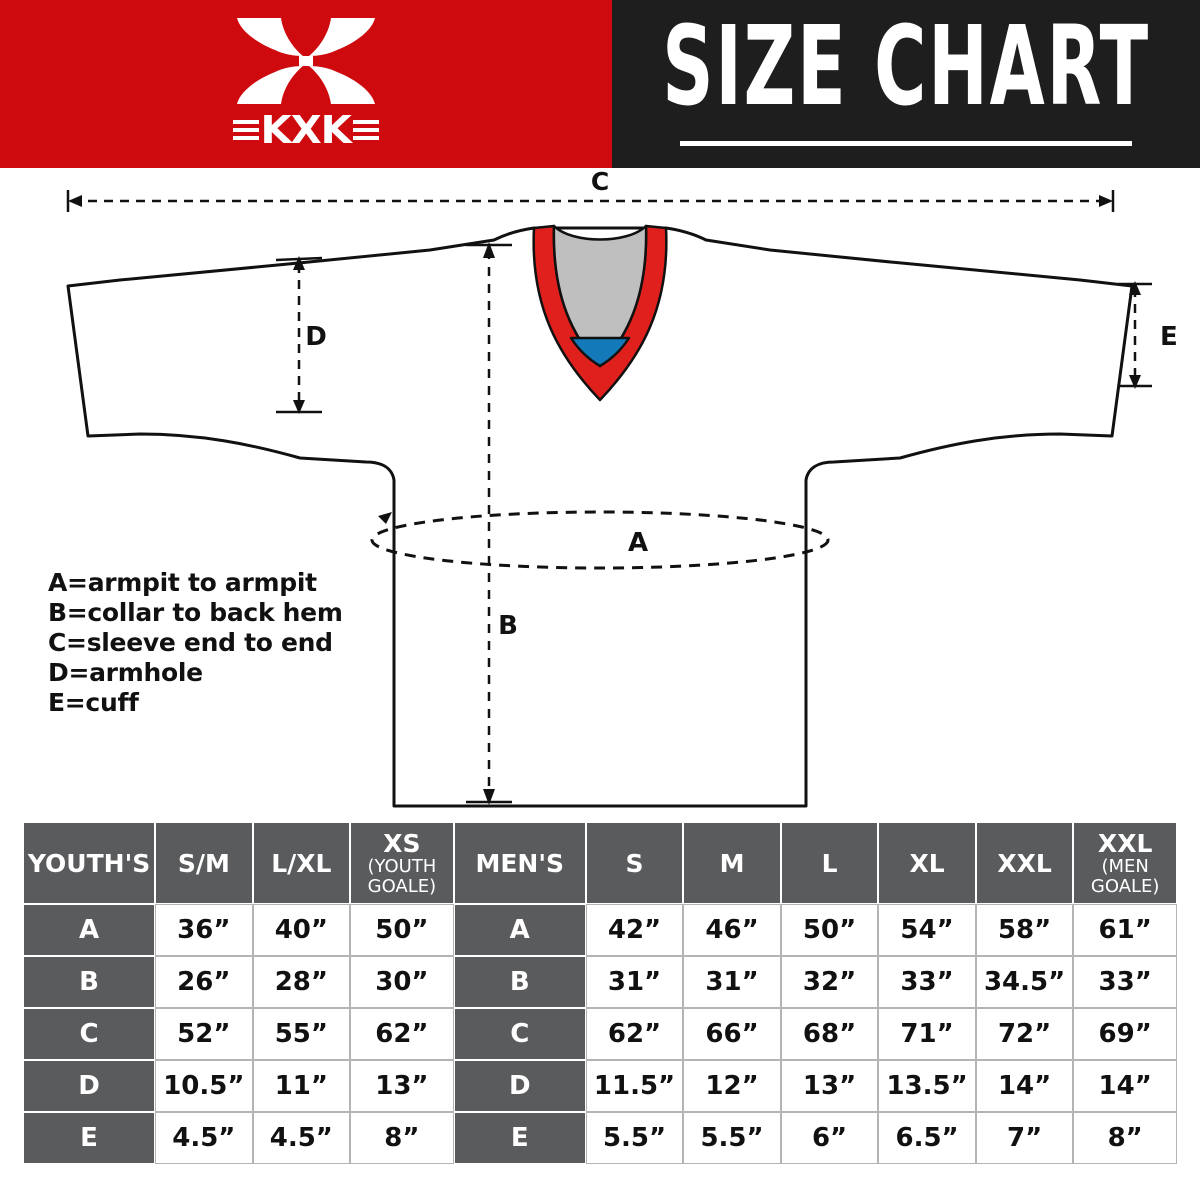 The image size is (1200, 1200). I want to click on row-label-youth: B, so click(89, 982).